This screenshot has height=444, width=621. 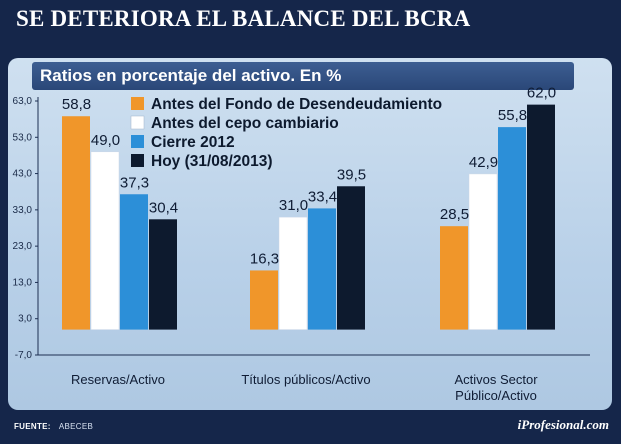 What do you see at coordinates (191, 75) in the screenshot?
I see `chart-subtitle: Ratios en porcentaje del activo. En %` at bounding box center [191, 75].